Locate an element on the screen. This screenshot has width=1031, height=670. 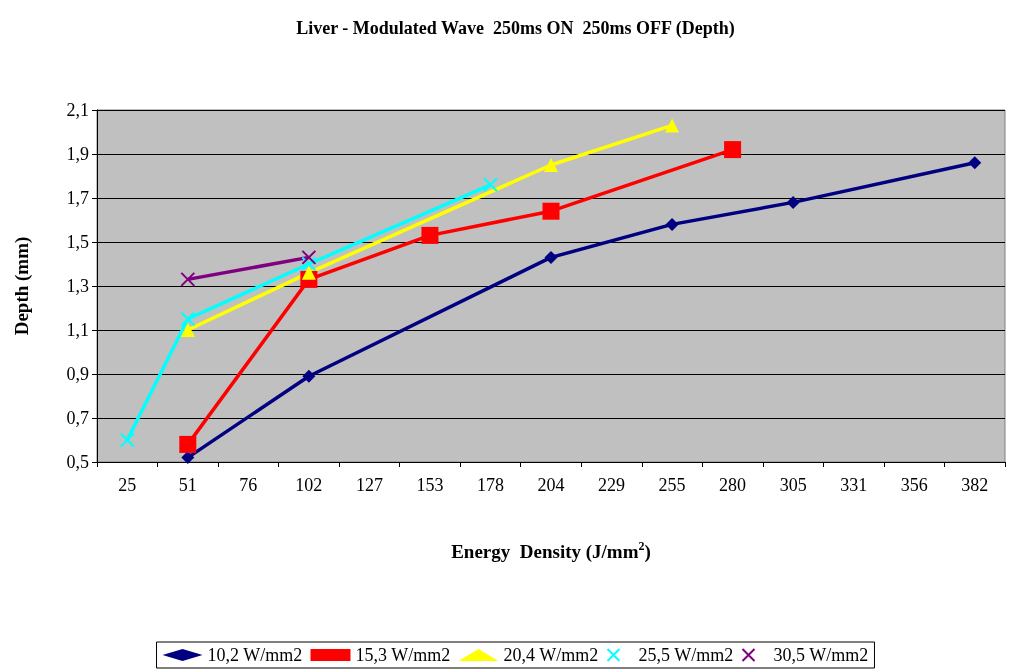
x-tick-label: 178 is located at coordinates (490, 485).